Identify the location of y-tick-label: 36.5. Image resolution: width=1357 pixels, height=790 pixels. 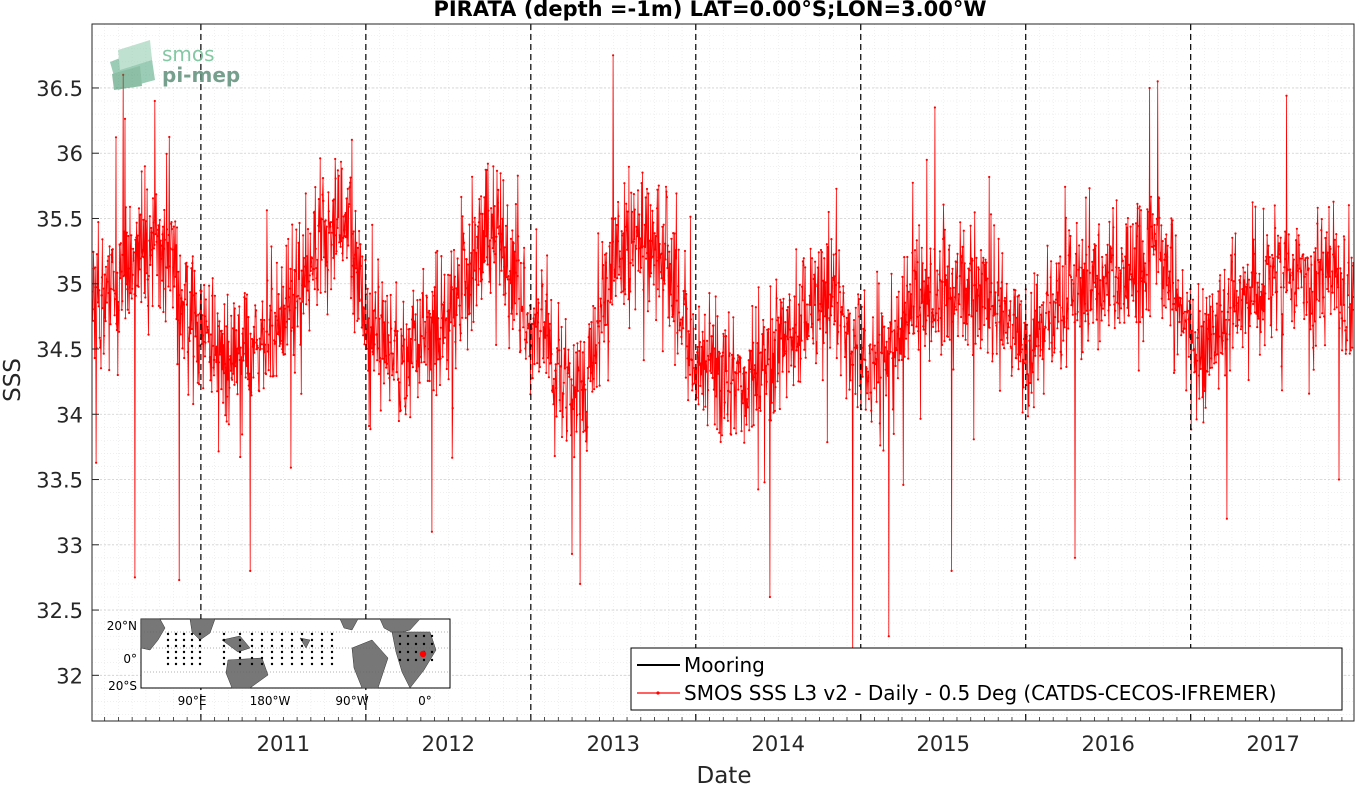
(59, 89).